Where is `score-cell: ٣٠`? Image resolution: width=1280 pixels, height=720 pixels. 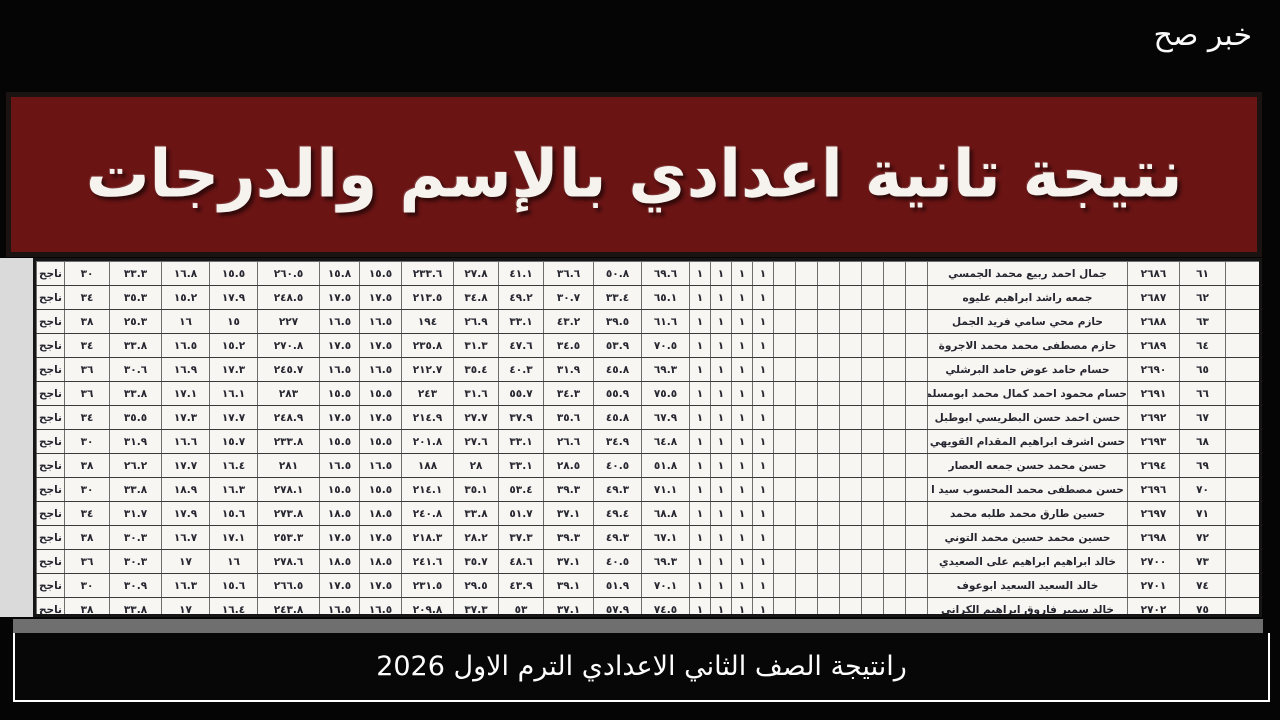
score-cell: ٣٠ is located at coordinates (87, 441).